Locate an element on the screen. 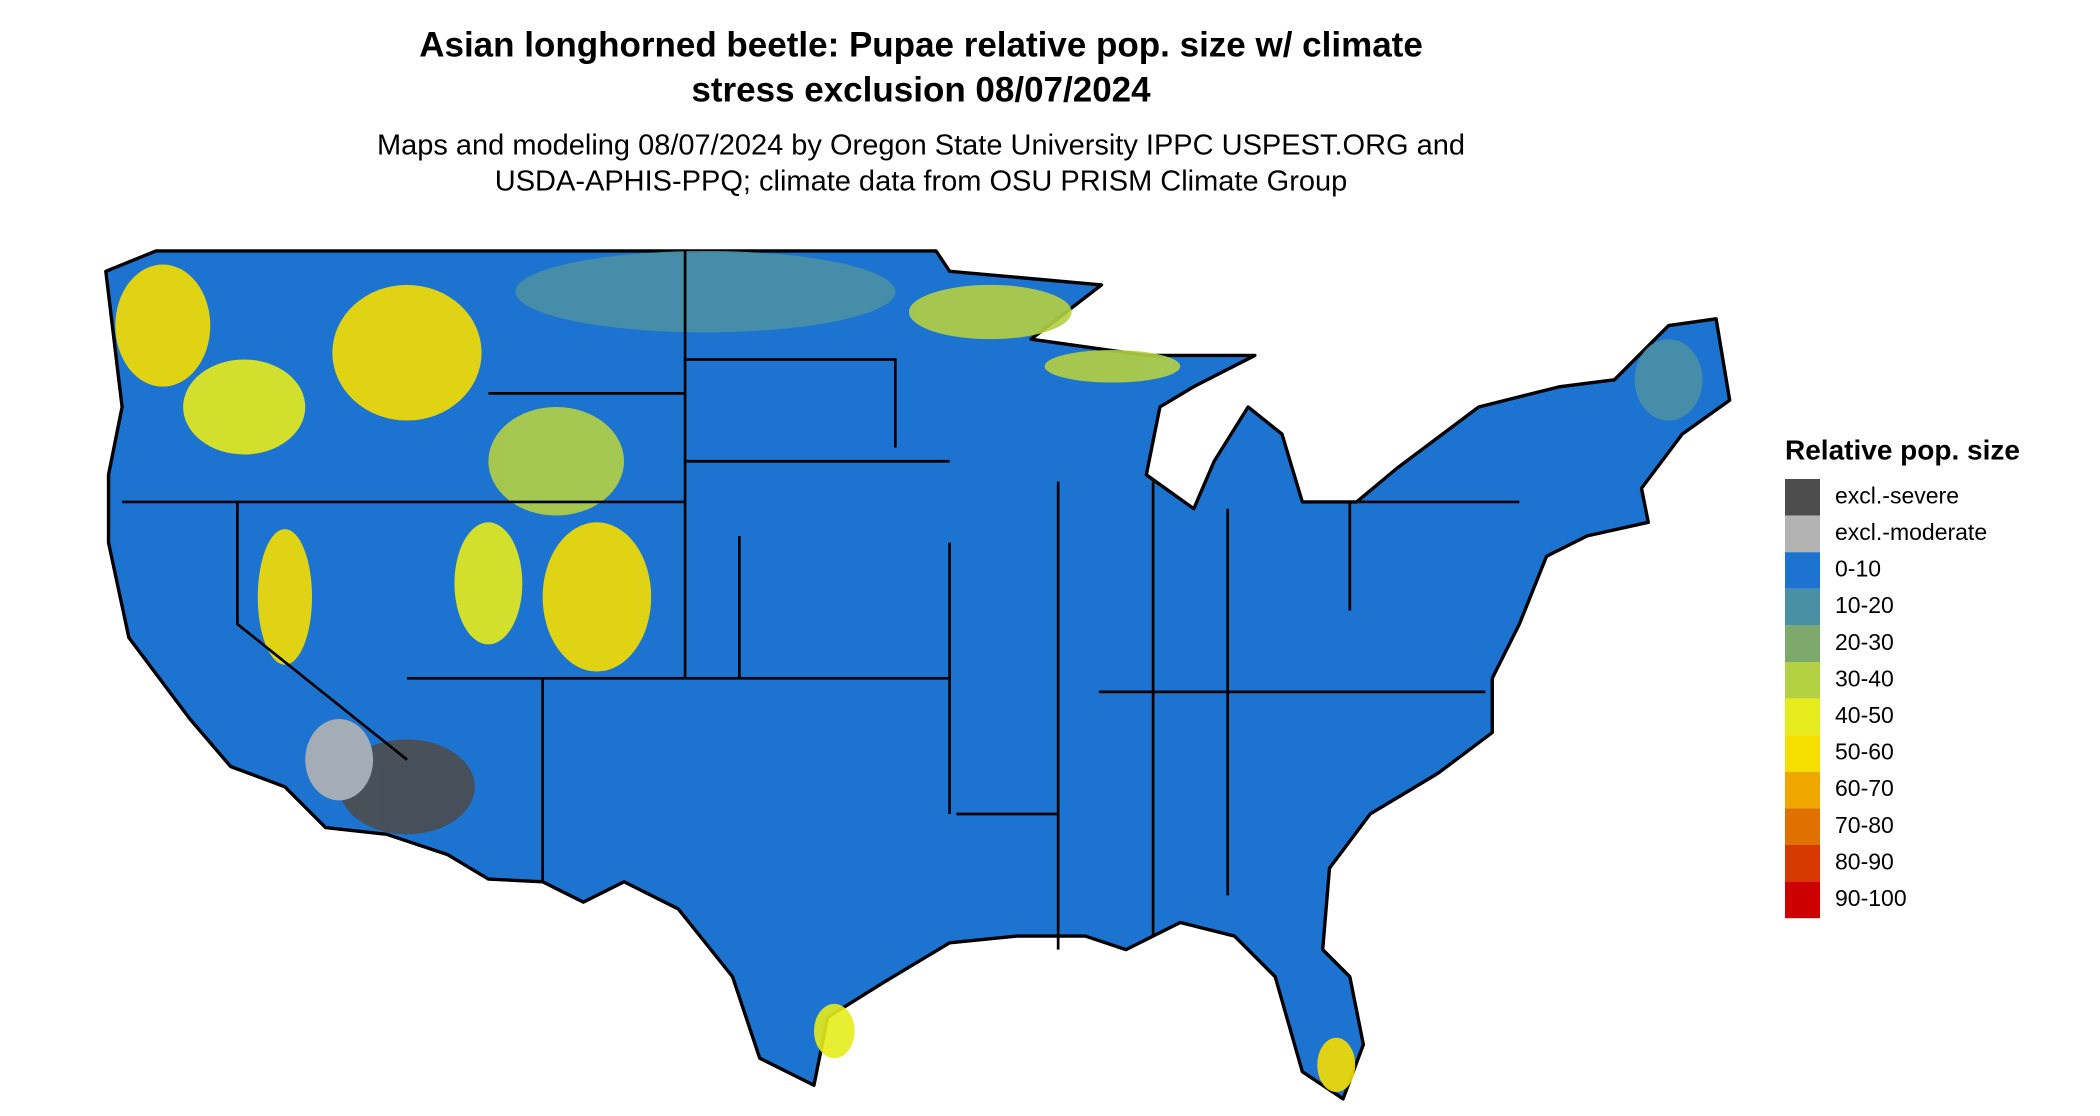  title-line: stress exclusion 08/07/2024 is located at coordinates (921, 89).